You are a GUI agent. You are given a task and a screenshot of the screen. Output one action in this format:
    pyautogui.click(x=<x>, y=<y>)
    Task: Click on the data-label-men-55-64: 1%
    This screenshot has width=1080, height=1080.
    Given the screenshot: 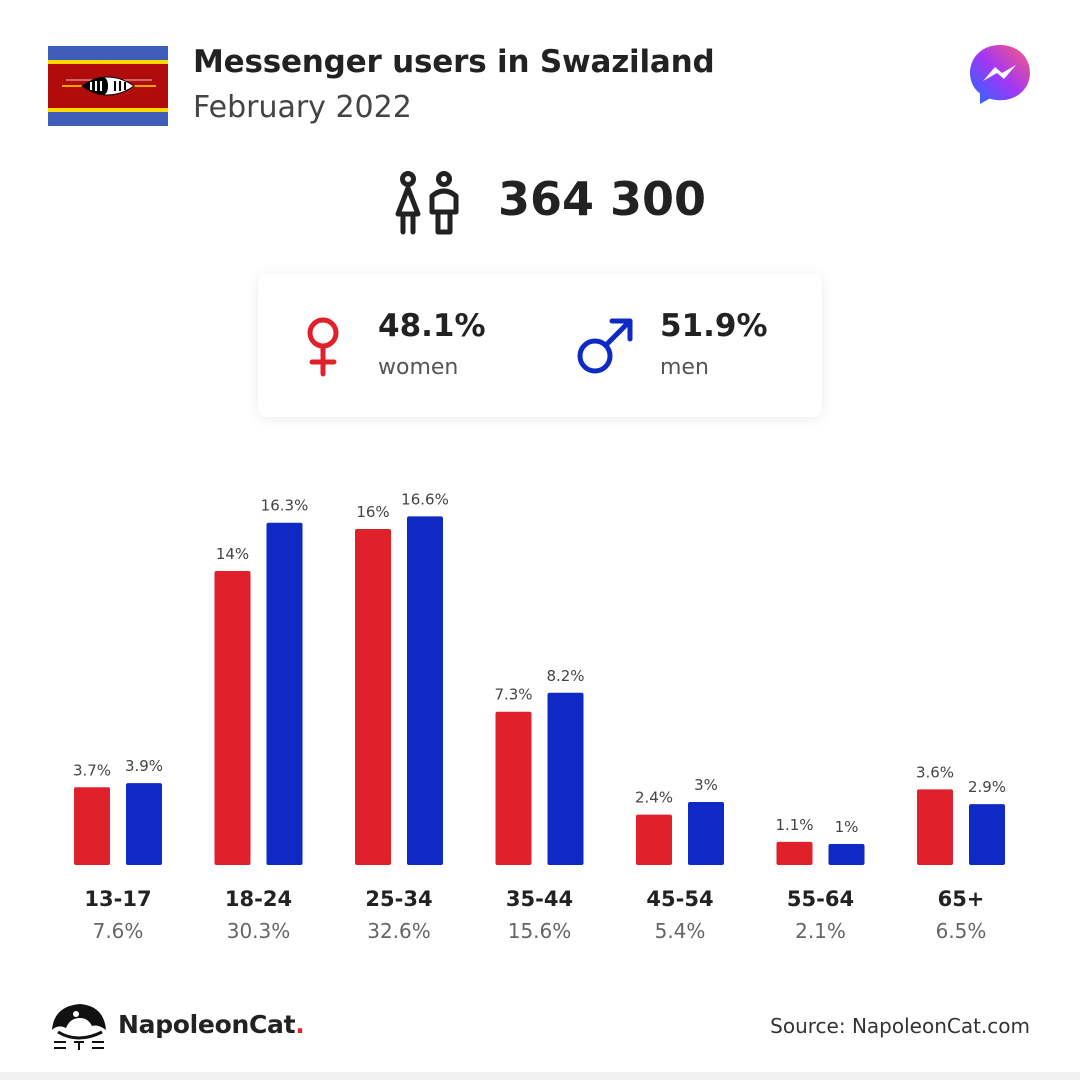 What is the action you would take?
    pyautogui.click(x=847, y=827)
    